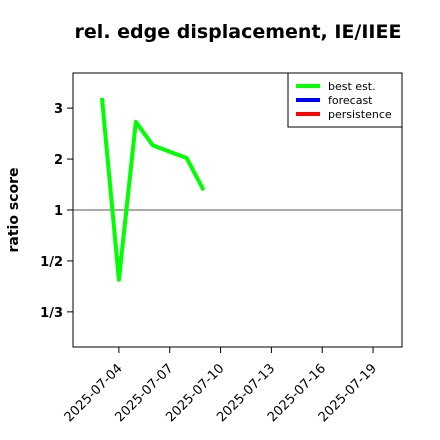  What do you see at coordinates (350, 100) in the screenshot?
I see `legend-label: forecast` at bounding box center [350, 100].